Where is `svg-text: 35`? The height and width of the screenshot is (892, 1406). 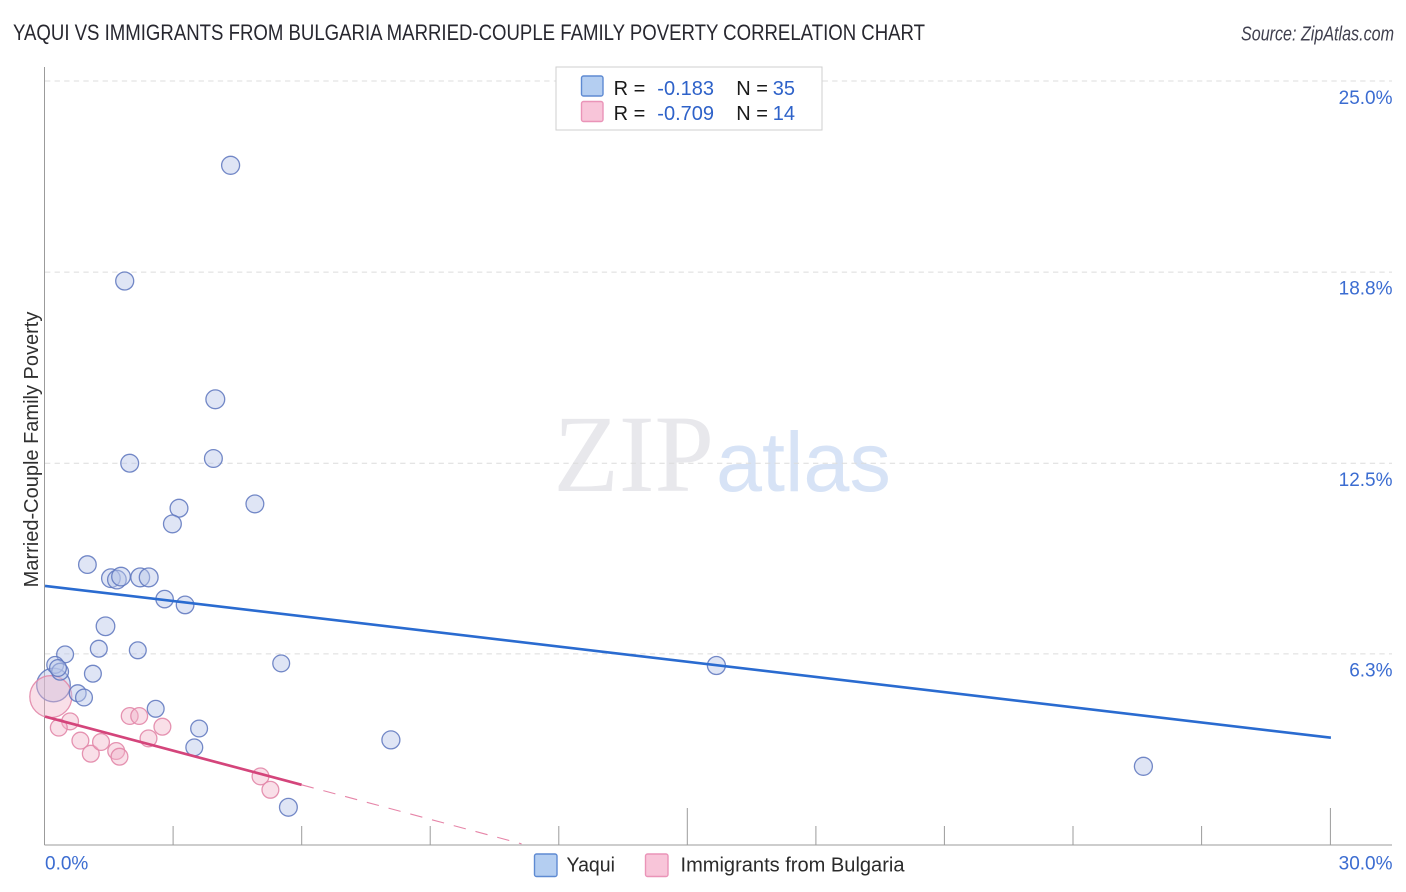
svg-text: 35 is located at coordinates (784, 89).